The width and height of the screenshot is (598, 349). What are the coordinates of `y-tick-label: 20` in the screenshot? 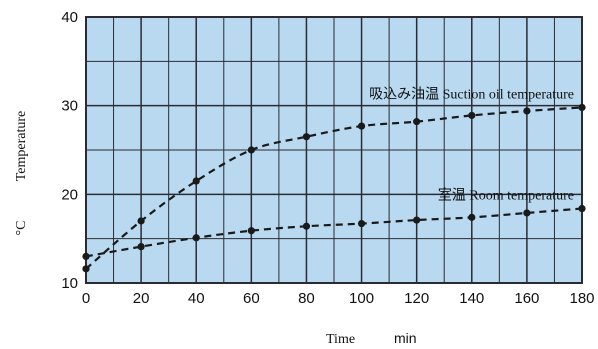 It's located at (69, 194).